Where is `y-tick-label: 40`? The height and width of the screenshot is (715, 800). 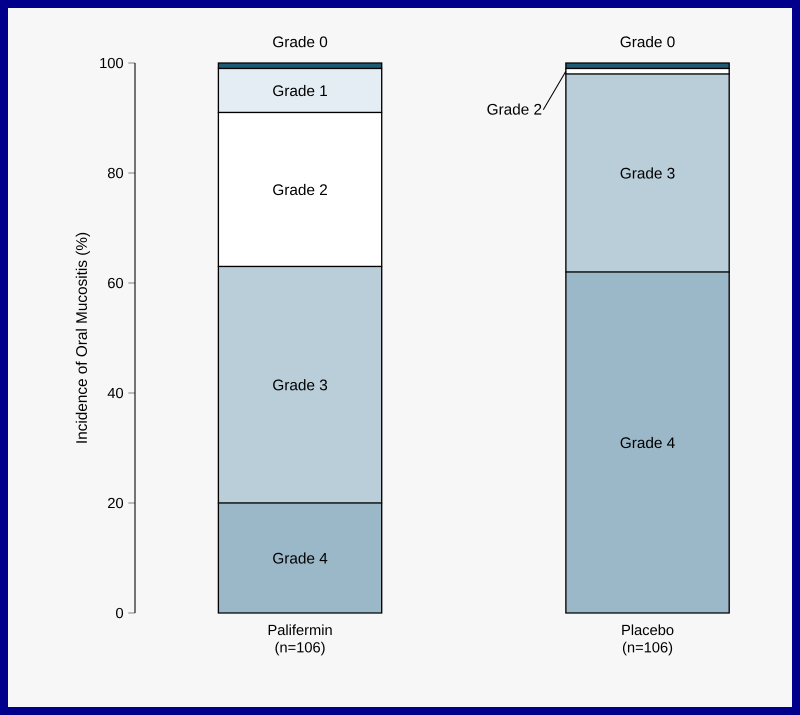 y-tick-label: 40 is located at coordinates (116, 393).